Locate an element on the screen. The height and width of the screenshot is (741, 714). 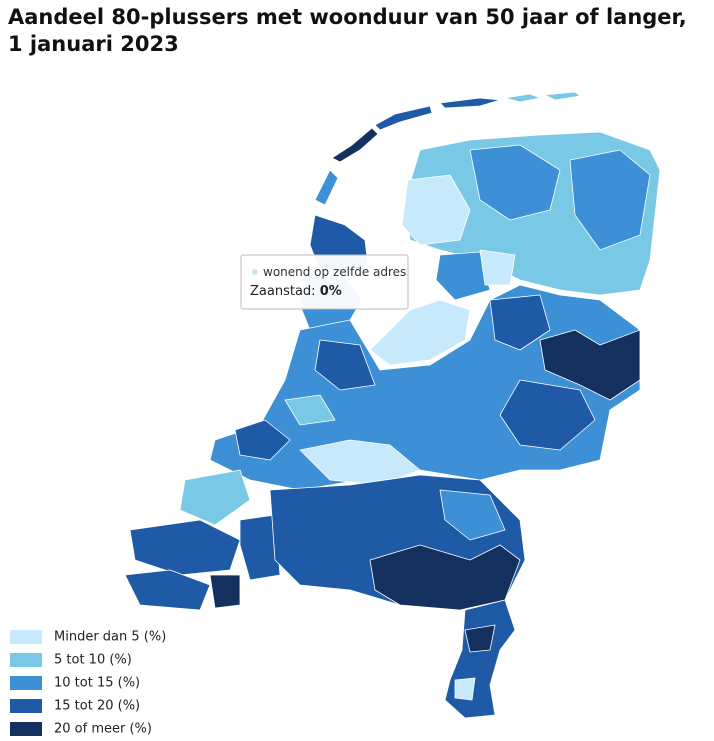
tooltip-region: Zaanstad: is located at coordinates (283, 291).